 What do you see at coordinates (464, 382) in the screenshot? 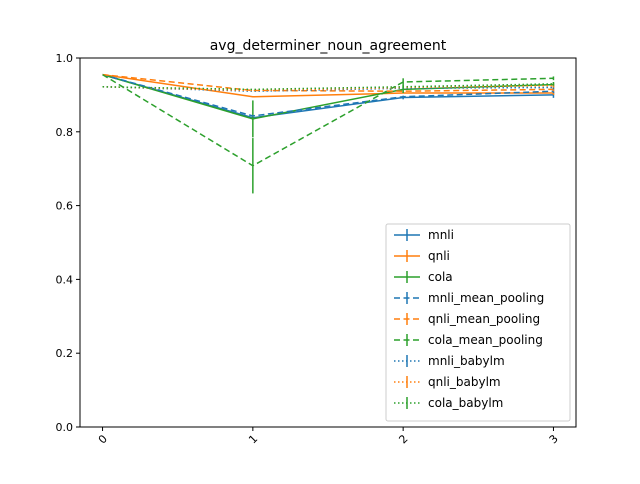
I see `legend-label: qnli_babylm` at bounding box center [464, 382].